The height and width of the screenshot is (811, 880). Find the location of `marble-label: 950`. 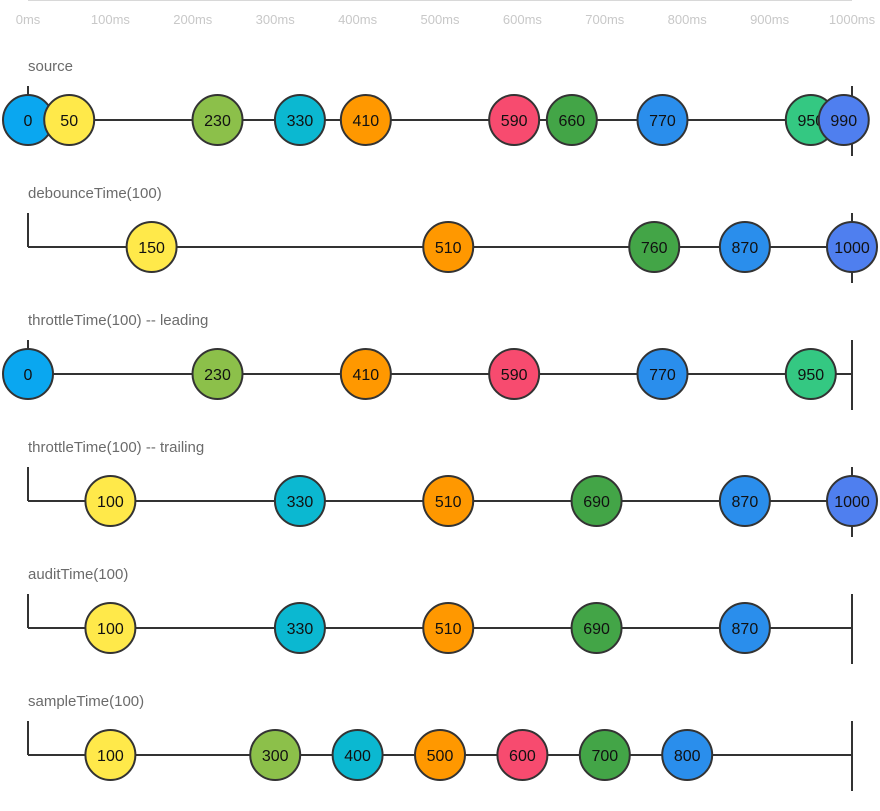

marble-label: 950 is located at coordinates (810, 375).